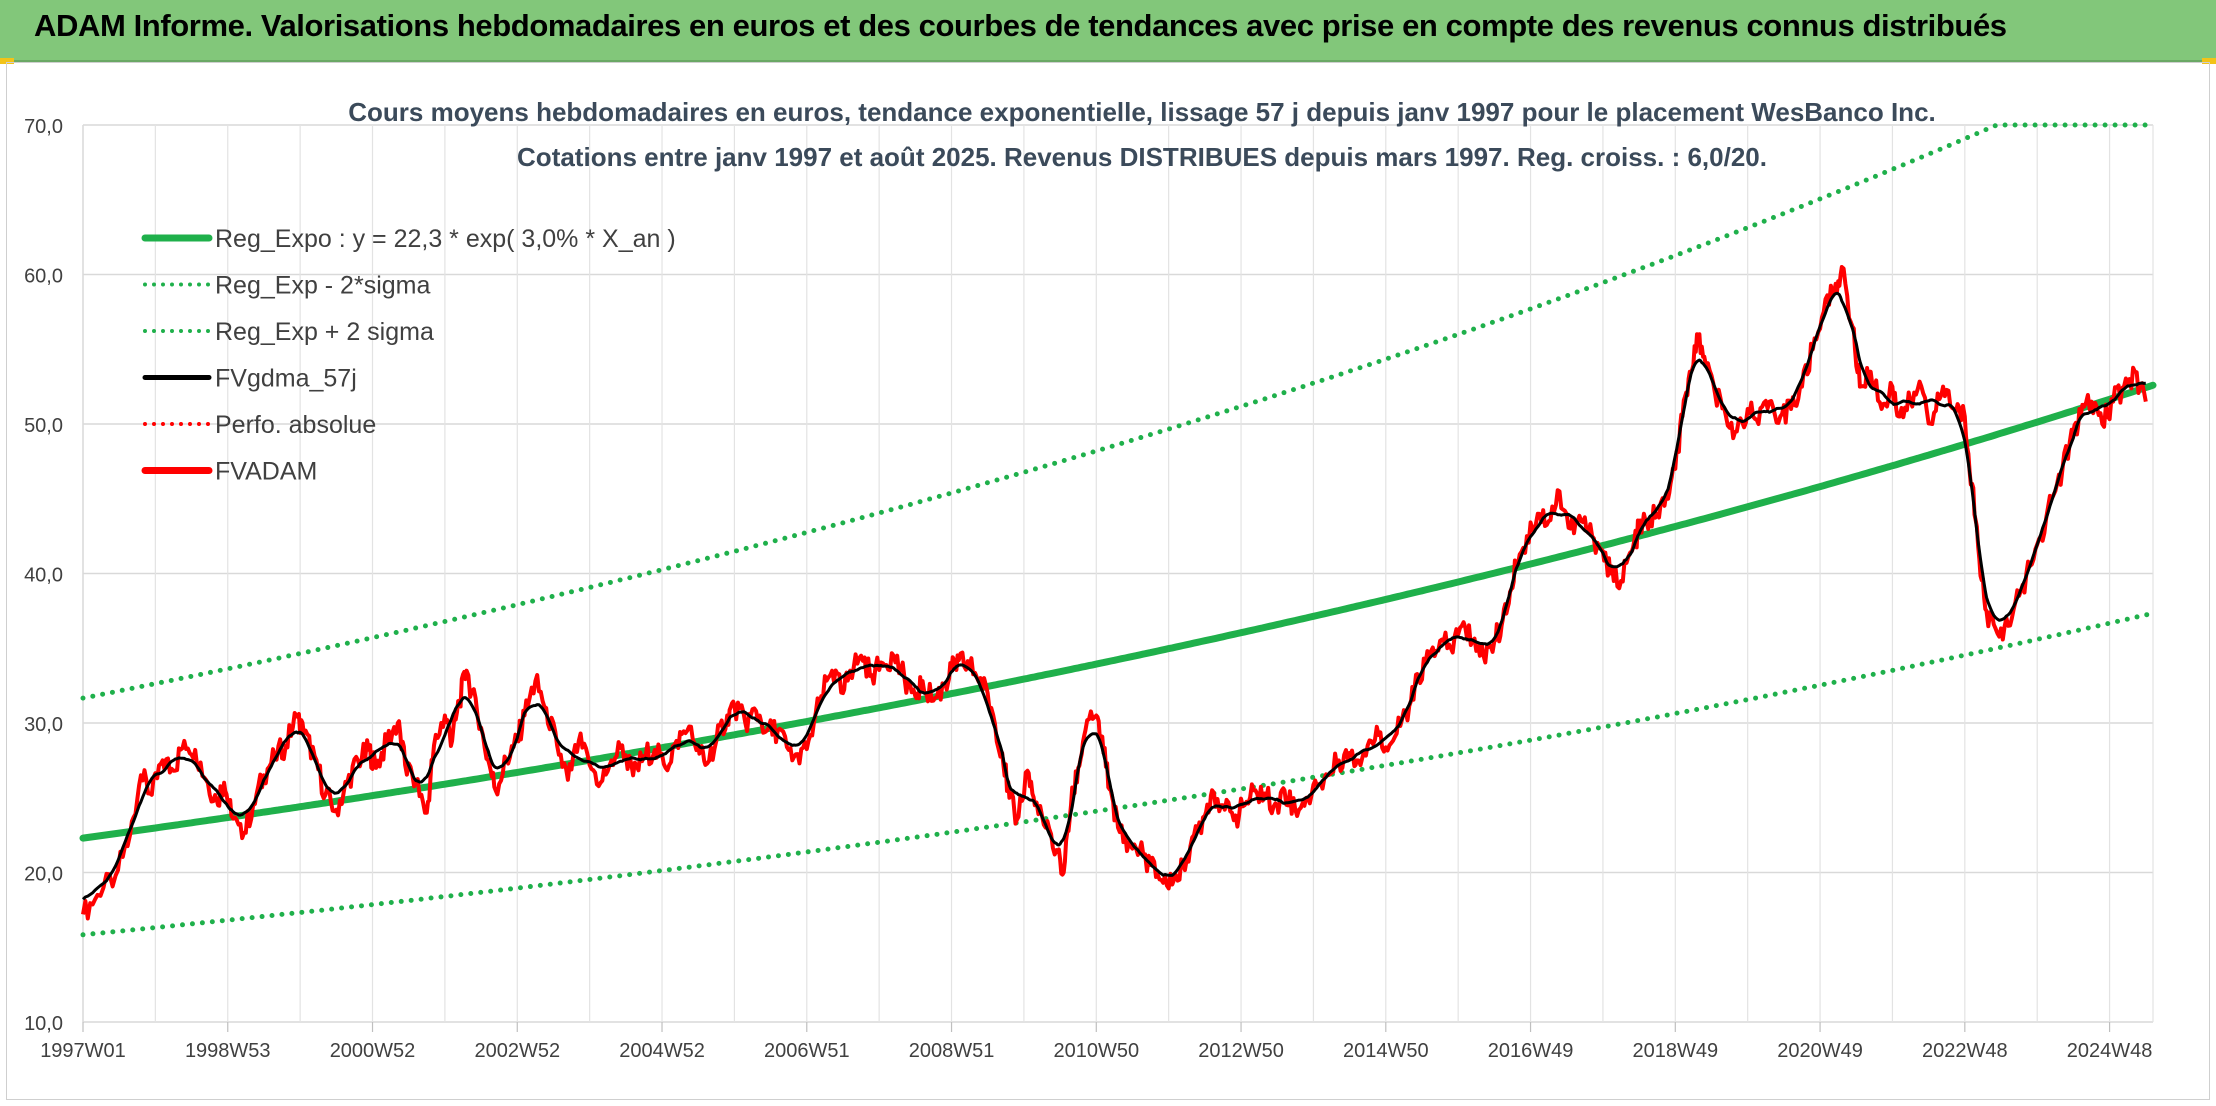  Describe the element at coordinates (952, 1051) in the screenshot. I see `x-tick-label: 2008W51` at that location.